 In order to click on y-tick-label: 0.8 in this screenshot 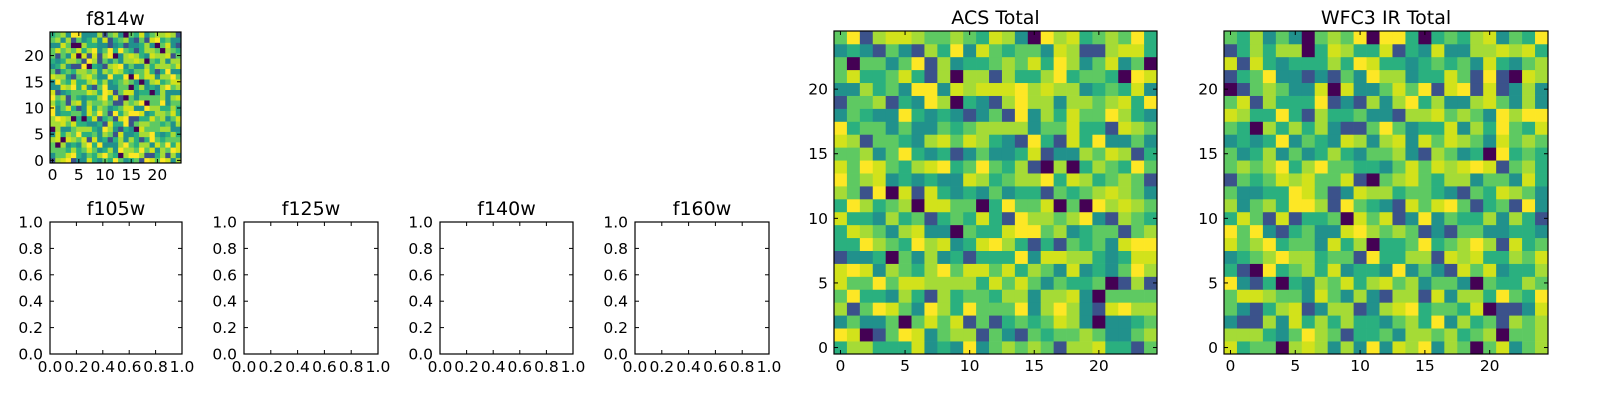, I will do `click(615, 249)`.